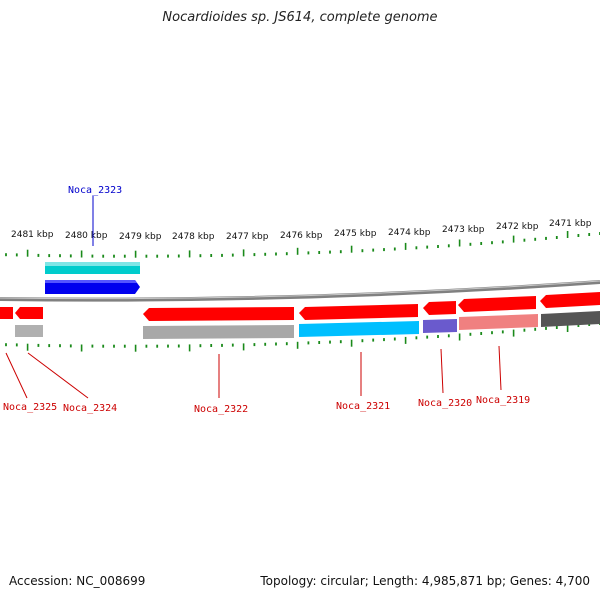 Image resolution: width=600 pixels, height=600 pixels. What do you see at coordinates (570, 224) in the screenshot?
I see `scale-label: 2471 kbp` at bounding box center [570, 224].